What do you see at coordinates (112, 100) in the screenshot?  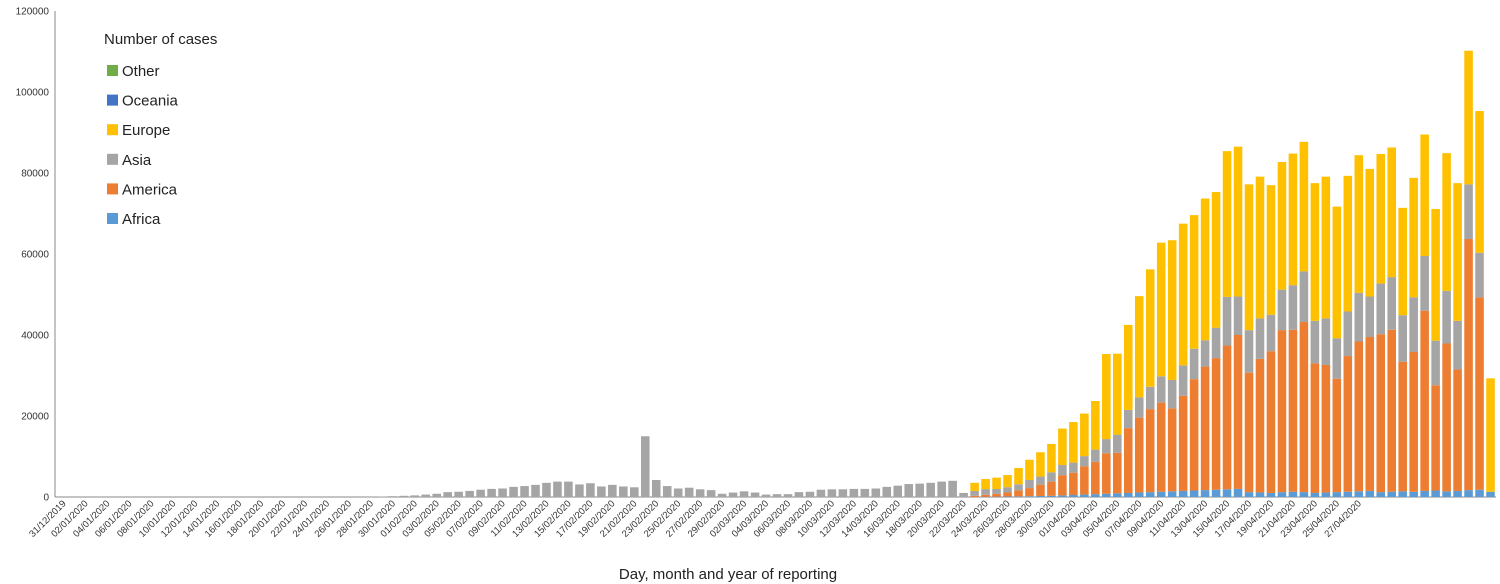 I see `legend-swatch-oceania` at bounding box center [112, 100].